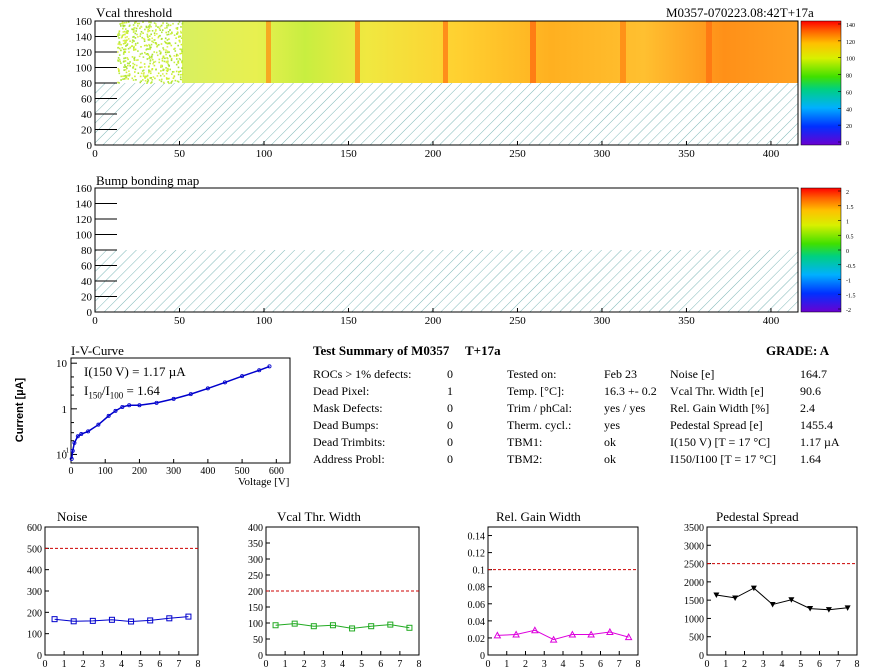  Describe the element at coordinates (717, 391) in the screenshot. I see `result-label: Vcal Thr. Width [e]` at that location.